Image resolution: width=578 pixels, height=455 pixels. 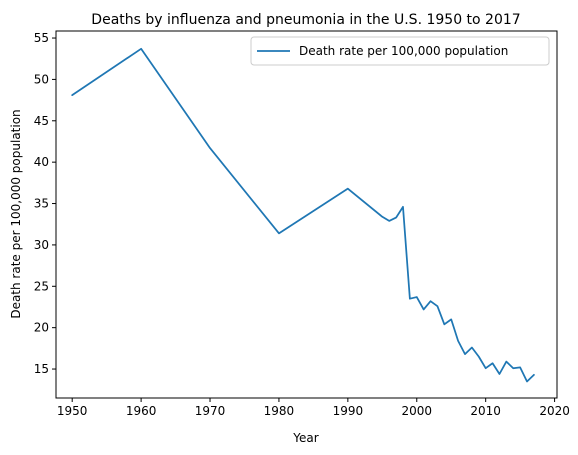 What do you see at coordinates (41, 121) in the screenshot?
I see `y-tick-label: 45` at bounding box center [41, 121].